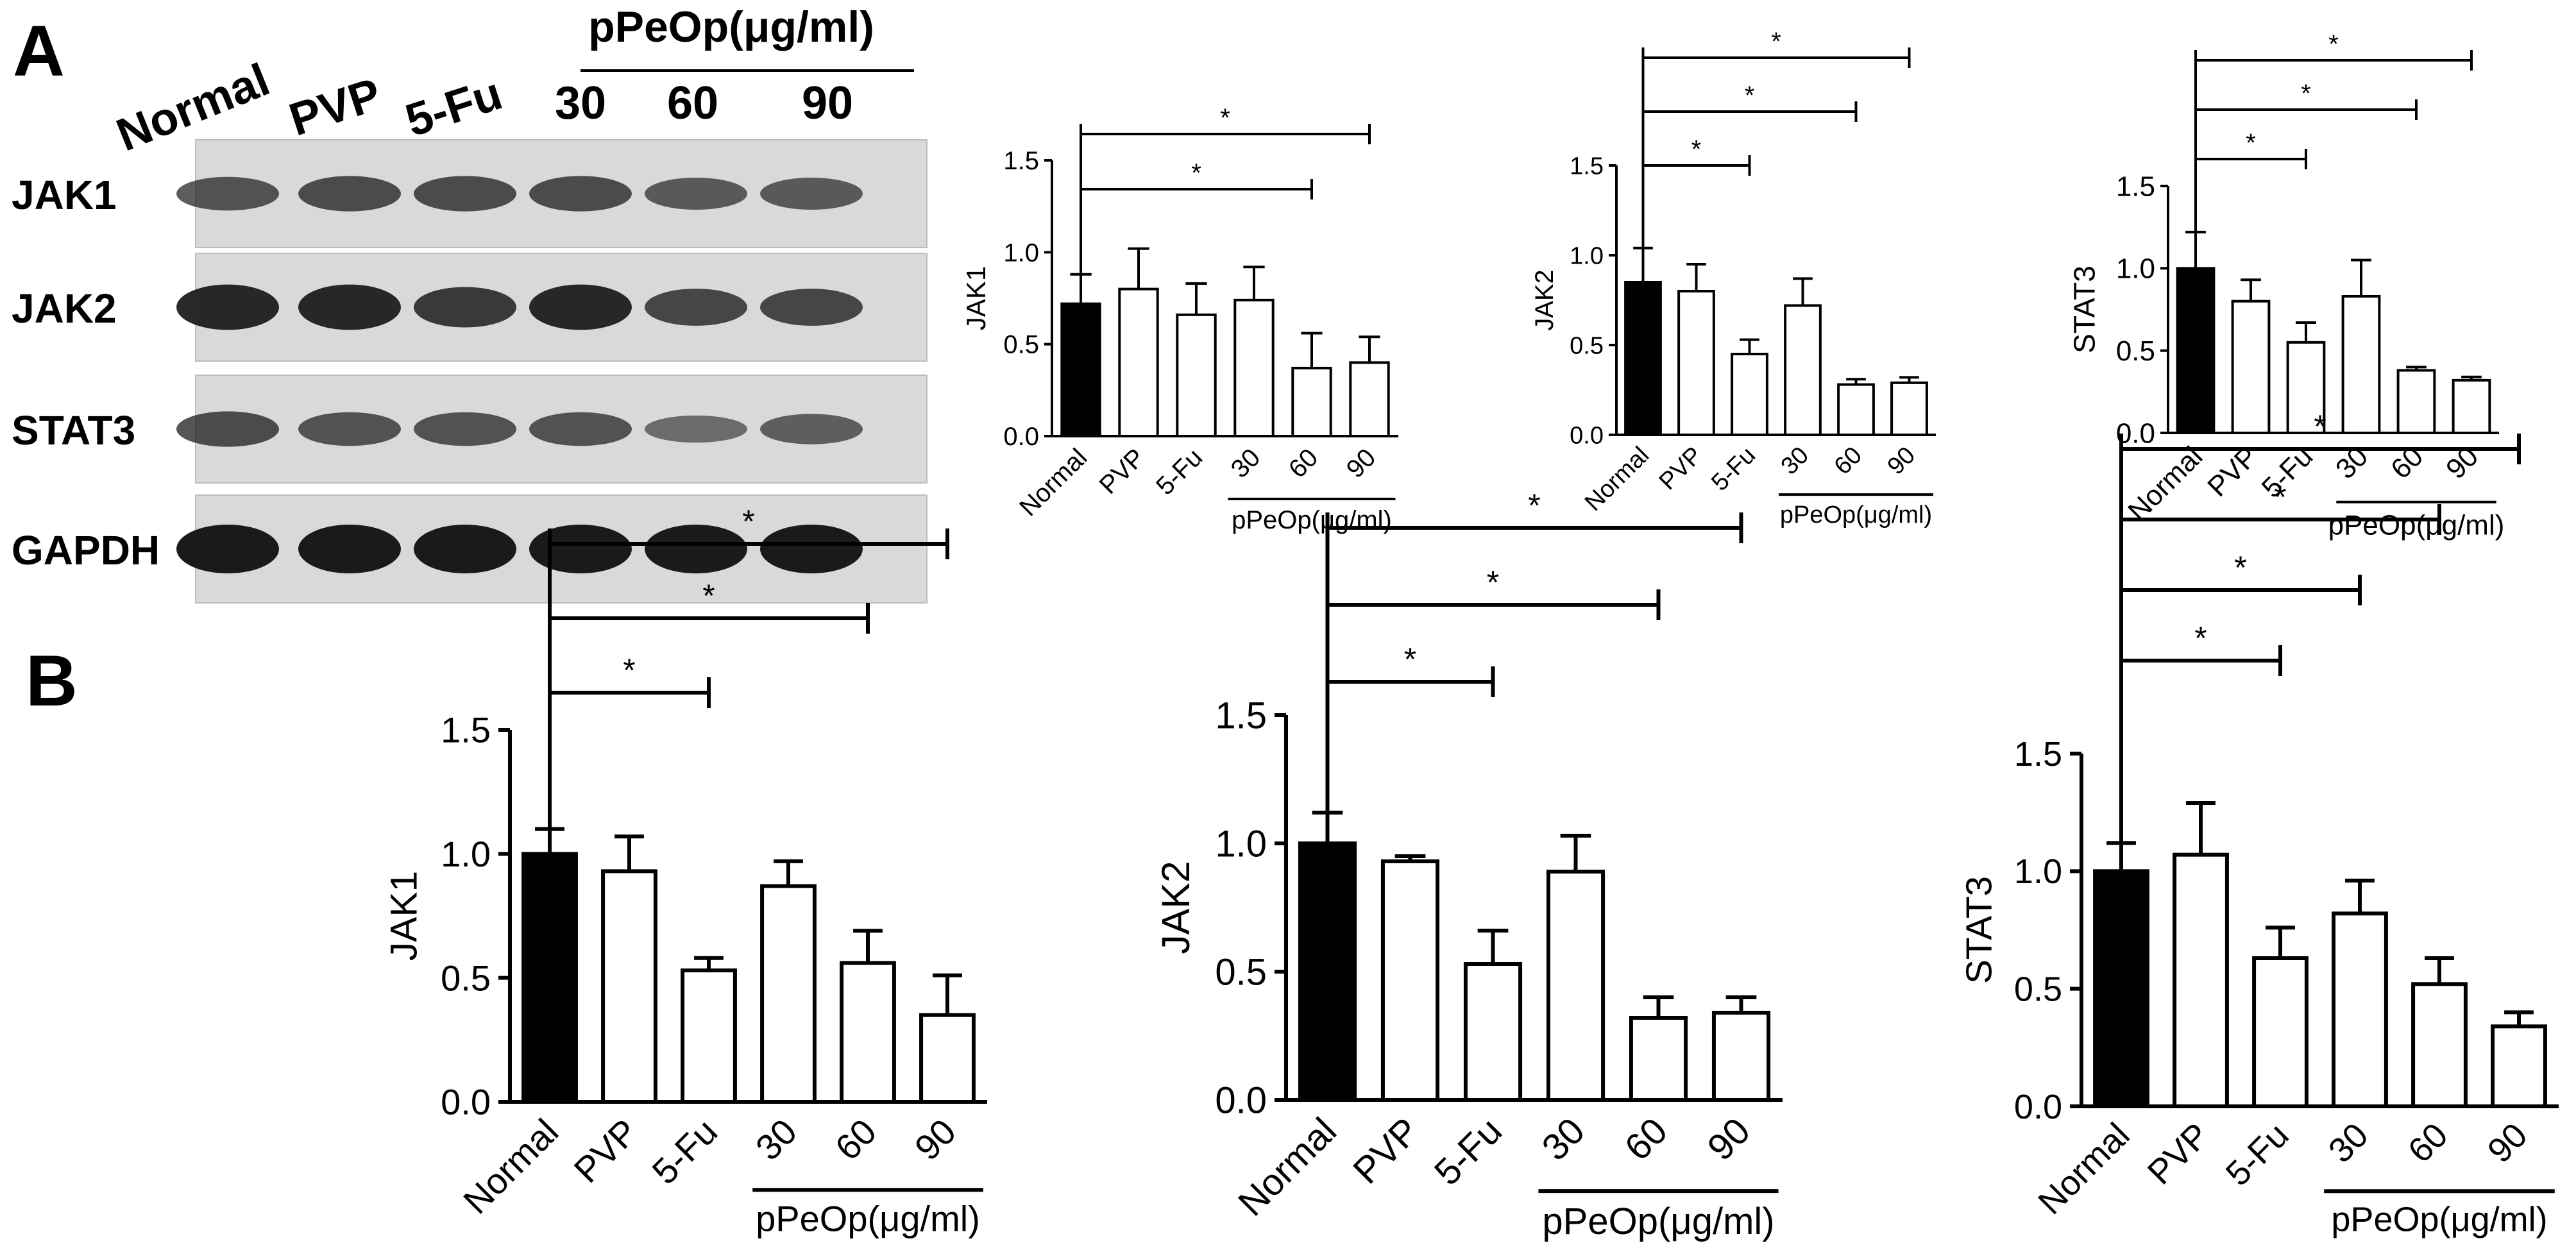  Describe the element at coordinates (692, 103) in the screenshot. I see `lane-label: 60` at that location.